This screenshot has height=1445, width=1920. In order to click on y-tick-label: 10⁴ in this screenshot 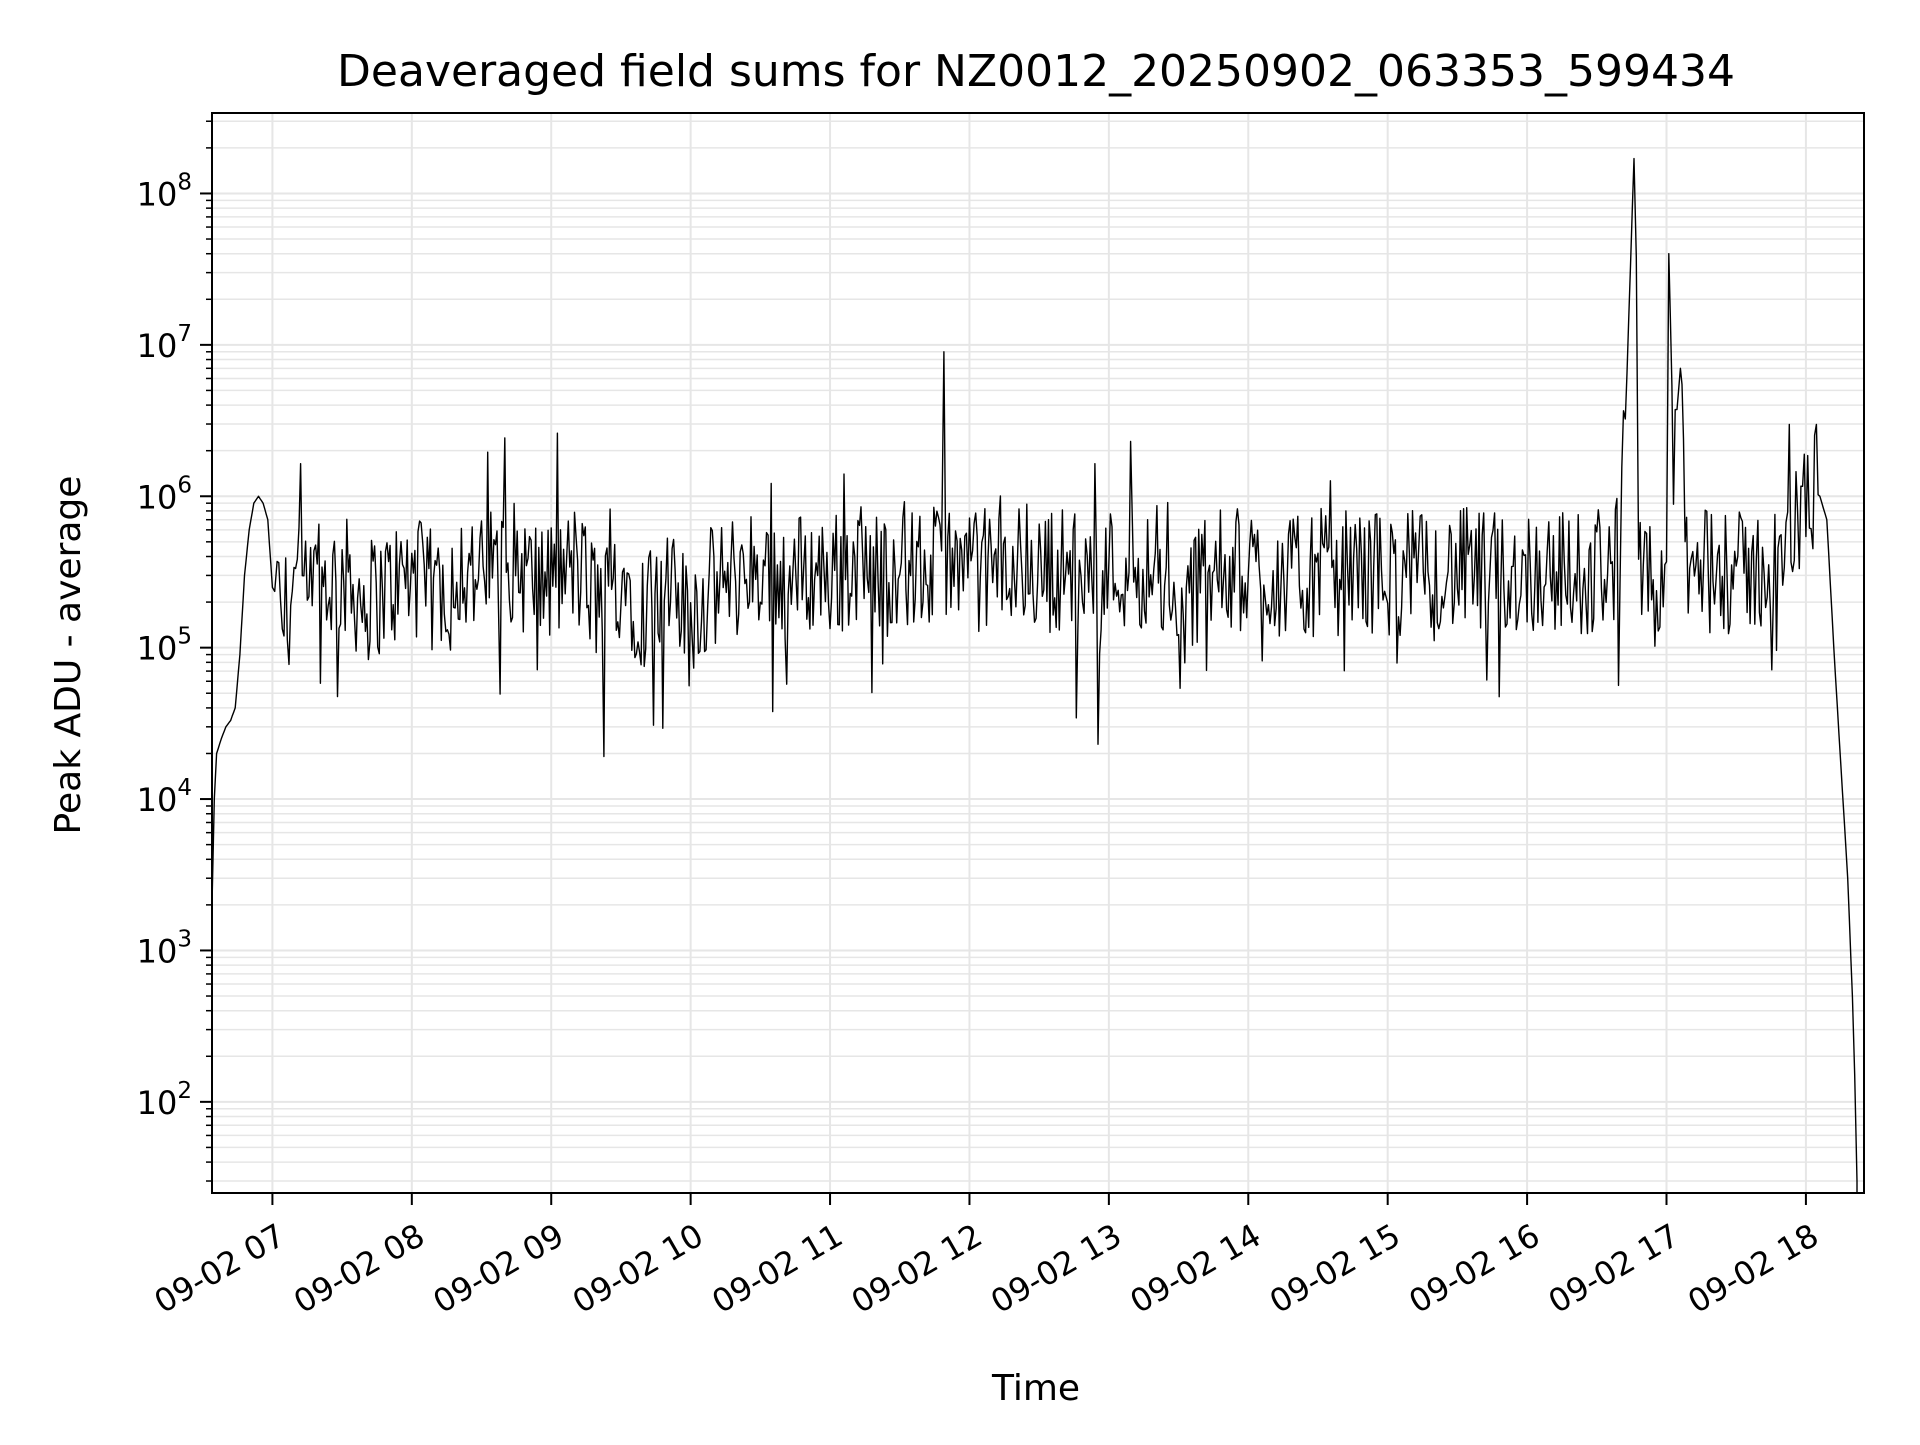, I will do `click(164, 797)`.